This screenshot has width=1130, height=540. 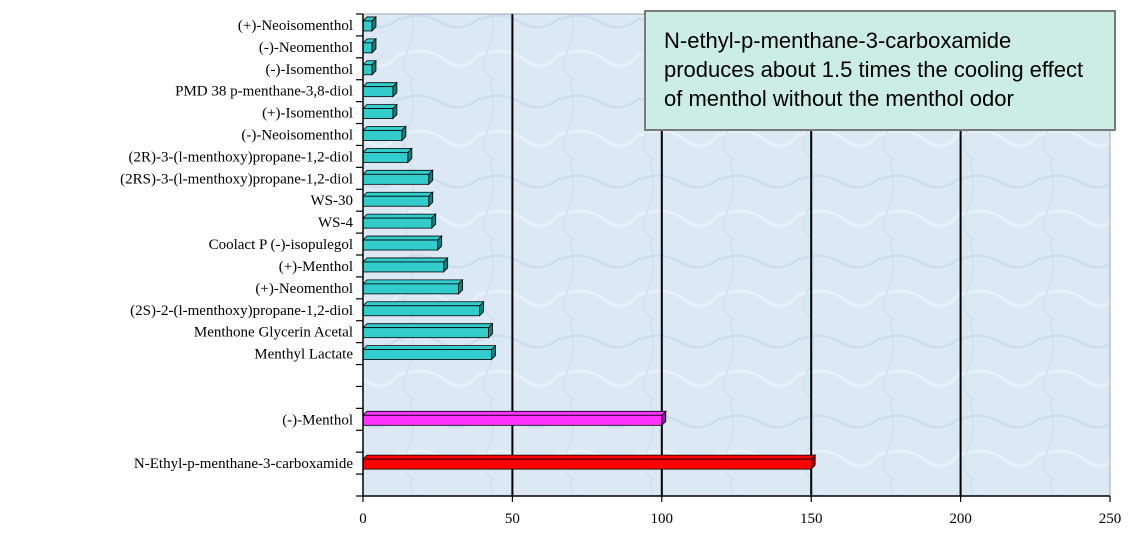 What do you see at coordinates (307, 114) in the screenshot?
I see `category-label: (+)-Isomenthol` at bounding box center [307, 114].